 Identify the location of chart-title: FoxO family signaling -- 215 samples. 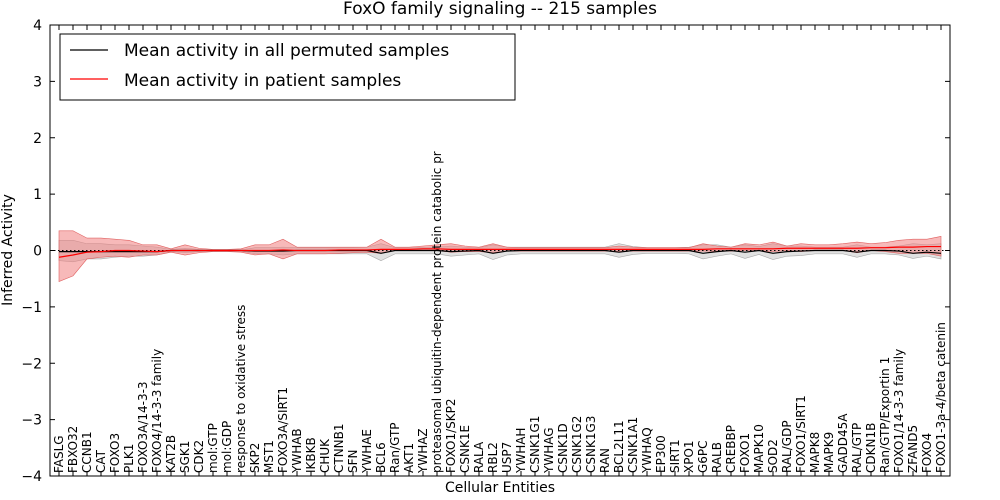
(500, 9).